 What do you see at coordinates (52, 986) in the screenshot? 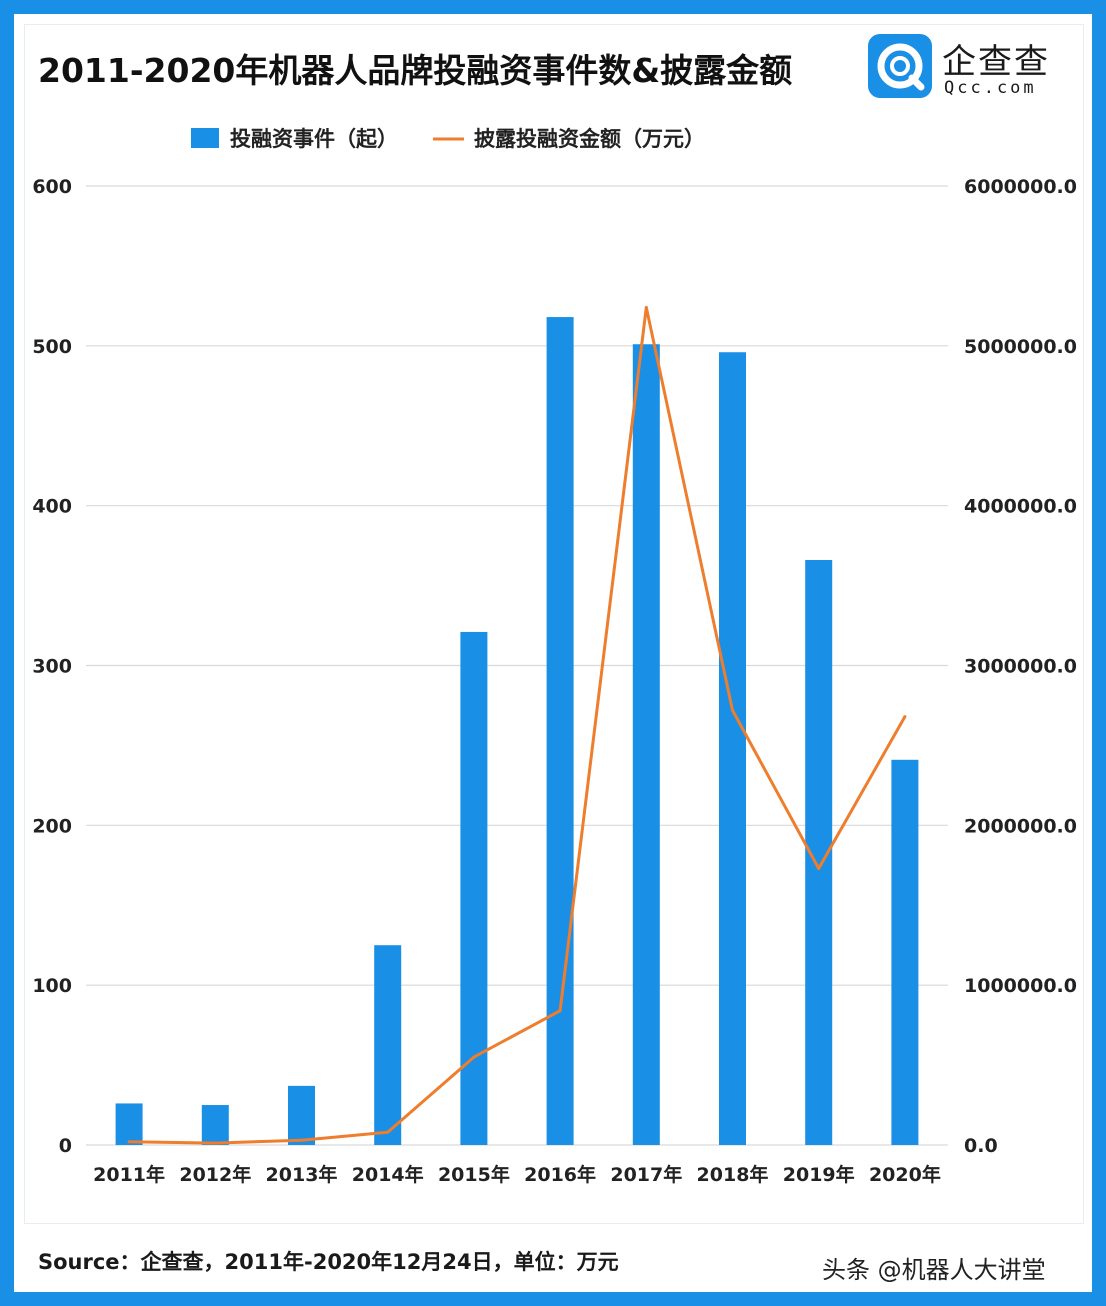
I see `y-left-tick-label: 100` at bounding box center [52, 986].